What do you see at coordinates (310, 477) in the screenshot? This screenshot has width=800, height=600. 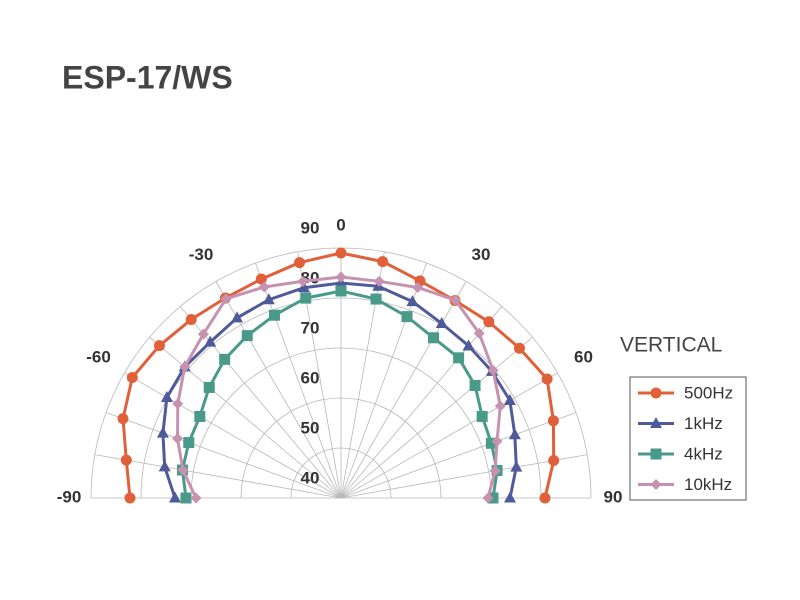 I see `r-tick-label: 40` at bounding box center [310, 477].